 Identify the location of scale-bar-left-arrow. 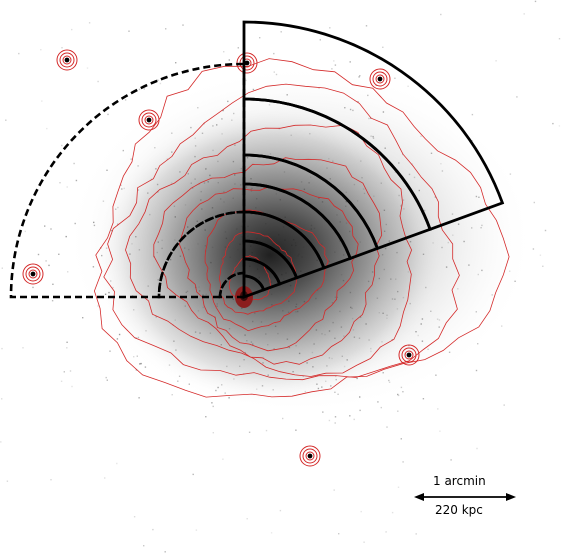
(419, 497).